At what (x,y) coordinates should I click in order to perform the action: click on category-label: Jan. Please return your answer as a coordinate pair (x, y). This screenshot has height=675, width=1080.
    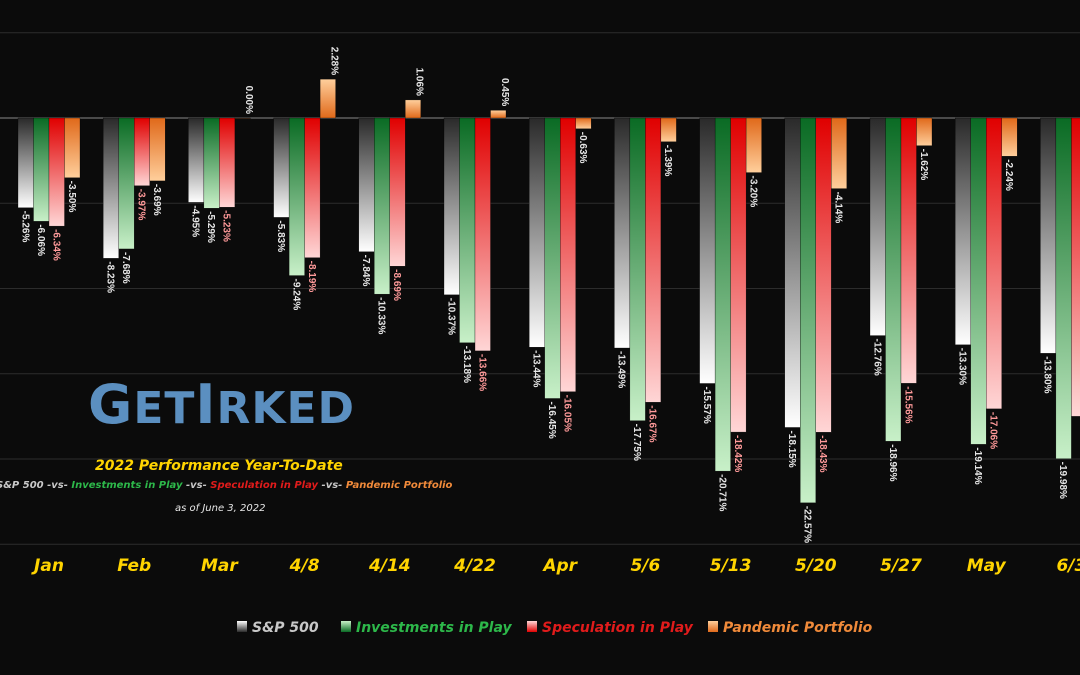
    Looking at the image, I should click on (47, 566).